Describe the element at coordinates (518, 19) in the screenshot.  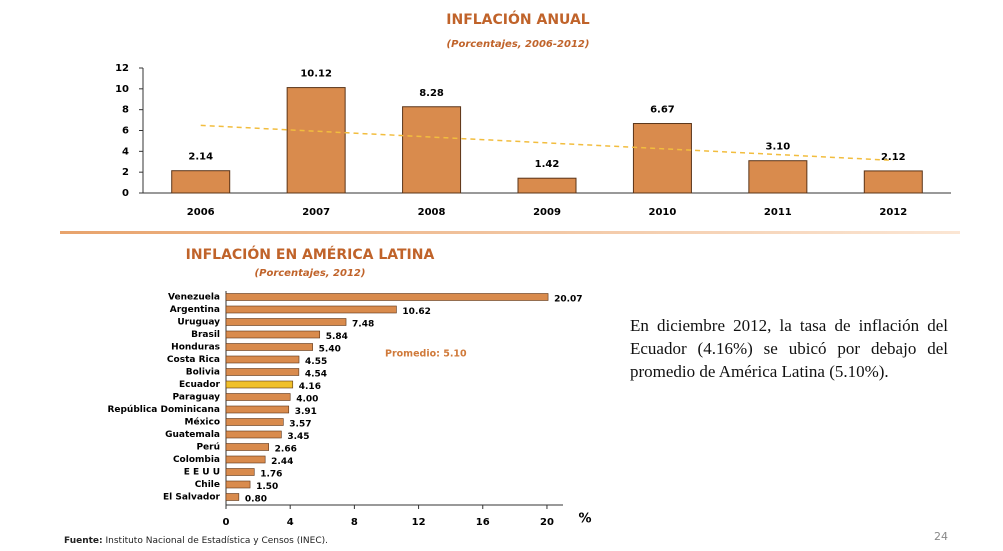
I see `chart-title: INFLACIÓN ANUAL` at that location.